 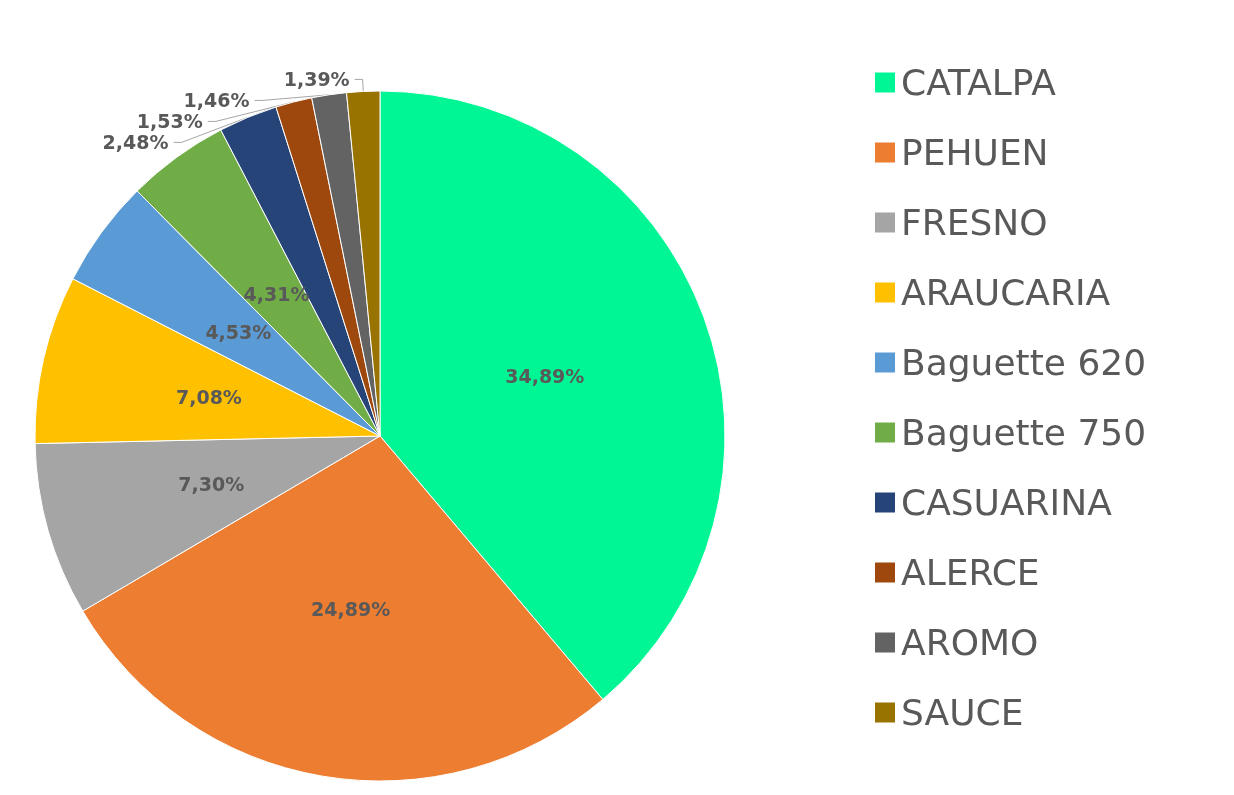 I want to click on legend-label: CATALPA, so click(x=979, y=82).